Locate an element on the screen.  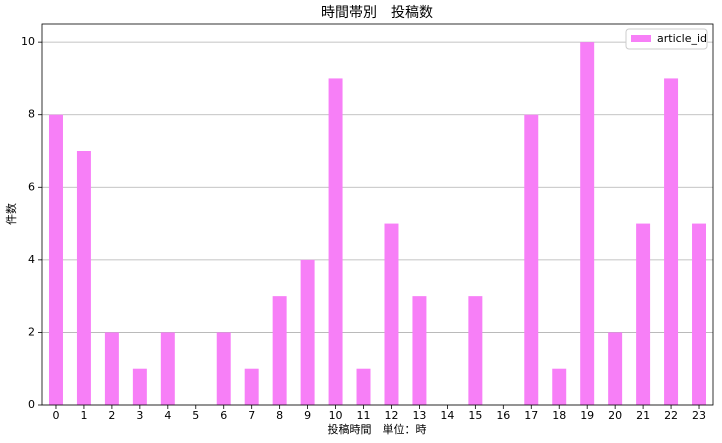
y-tick-label: 0 is located at coordinates (31, 404).